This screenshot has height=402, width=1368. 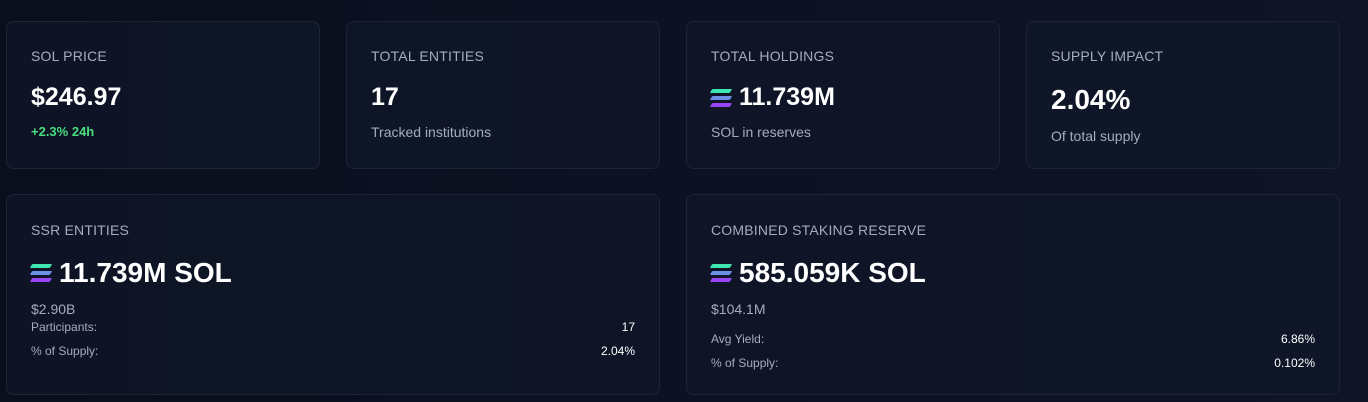 I want to click on ssr-usd: $2.90B, so click(x=53, y=309).